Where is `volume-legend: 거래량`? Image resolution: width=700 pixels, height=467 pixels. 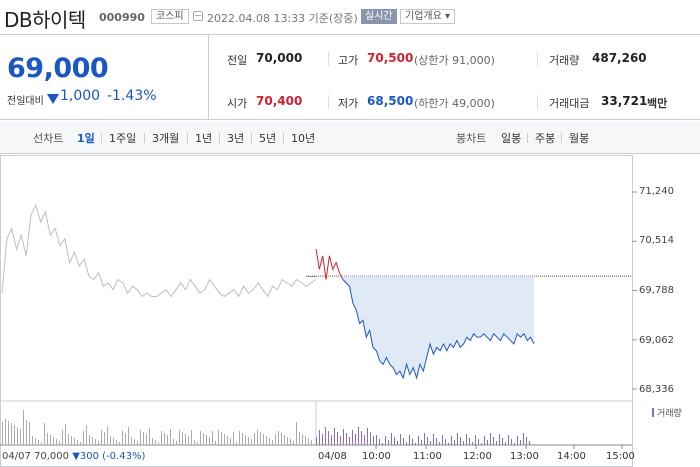 volume-legend: 거래량 is located at coordinates (667, 412).